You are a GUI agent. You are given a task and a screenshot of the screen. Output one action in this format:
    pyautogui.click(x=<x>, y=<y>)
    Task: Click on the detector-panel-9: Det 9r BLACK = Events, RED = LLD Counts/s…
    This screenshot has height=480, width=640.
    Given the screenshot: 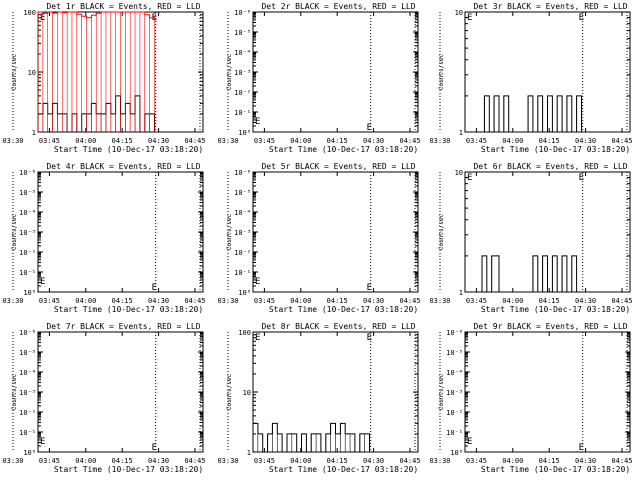 What is the action you would take?
    pyautogui.click(x=530, y=398)
    